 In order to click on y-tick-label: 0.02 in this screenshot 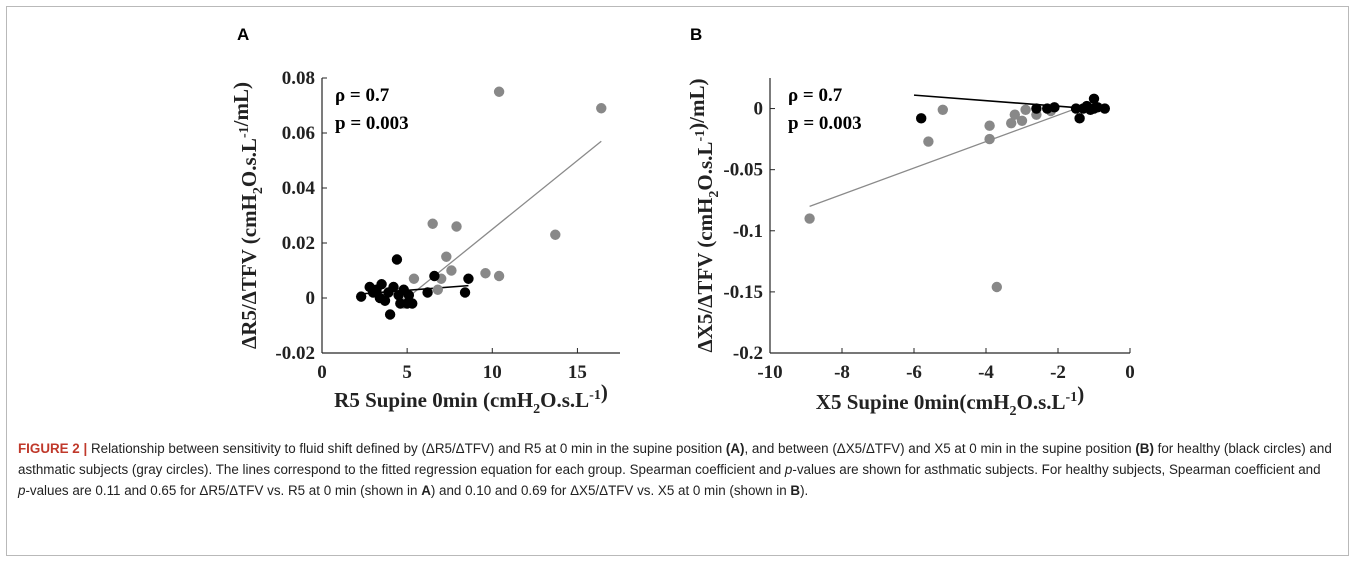, I will do `click(298, 243)`.